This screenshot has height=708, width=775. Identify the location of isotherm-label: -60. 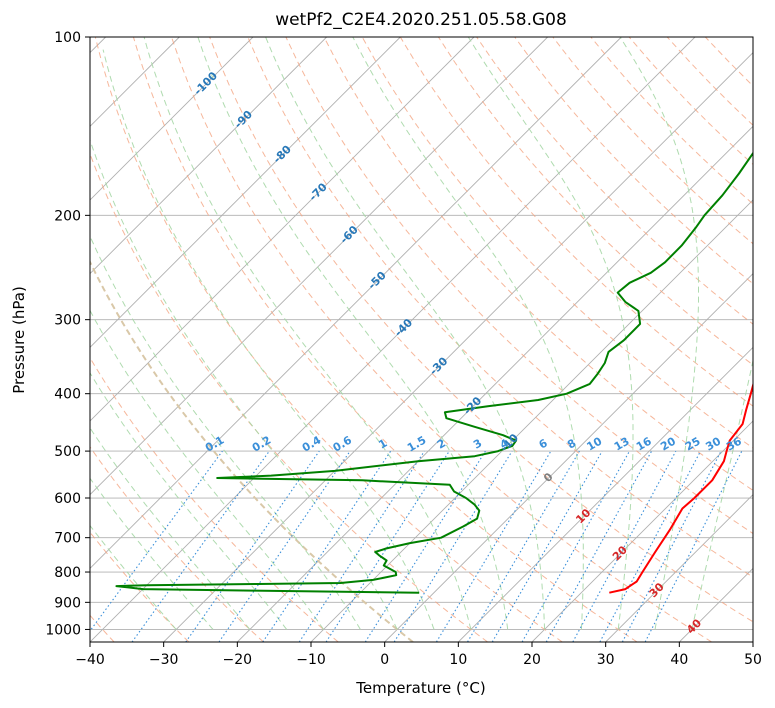
(349, 234).